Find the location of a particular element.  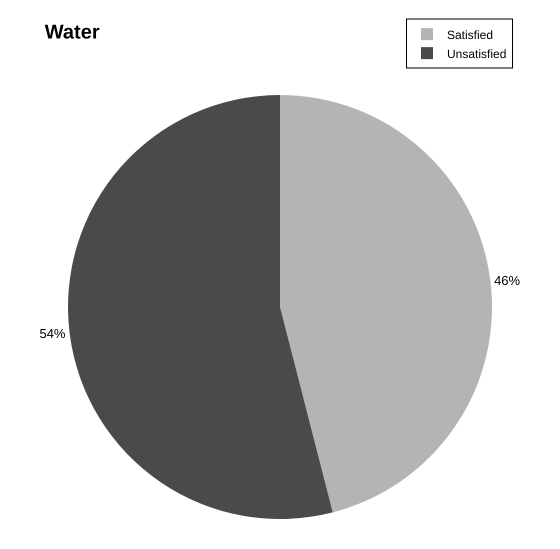

legend-label: Unsatisfied is located at coordinates (476, 53).